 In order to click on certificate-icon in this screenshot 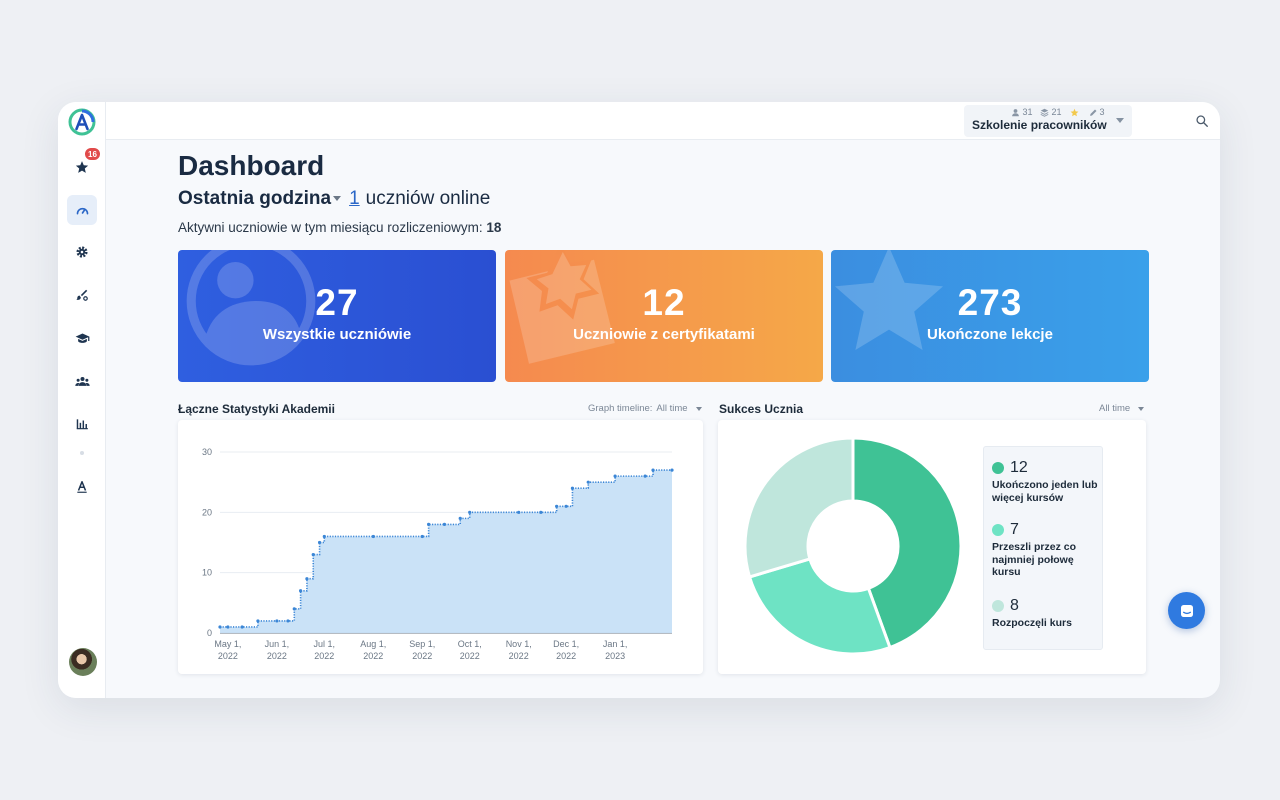, I will do `click(562, 307)`.